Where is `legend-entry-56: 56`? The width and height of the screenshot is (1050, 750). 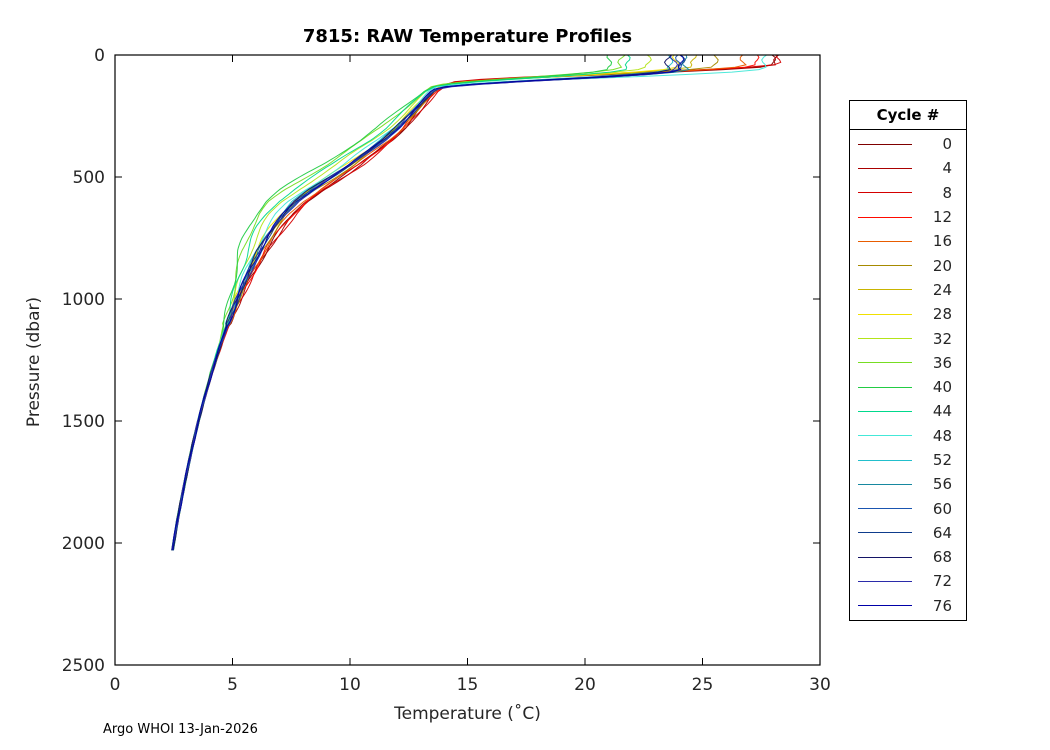 legend-entry-56: 56 is located at coordinates (908, 484).